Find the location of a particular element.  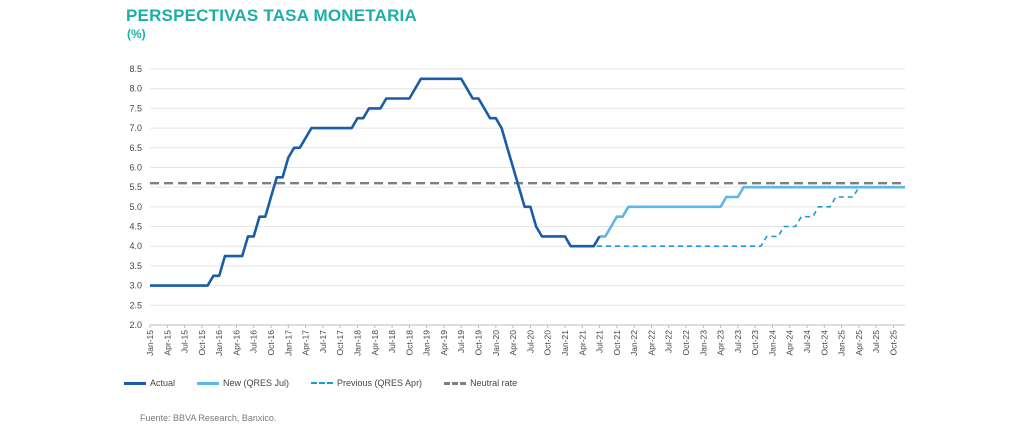

legend-label-neutral: Neutral rate is located at coordinates (494, 383).